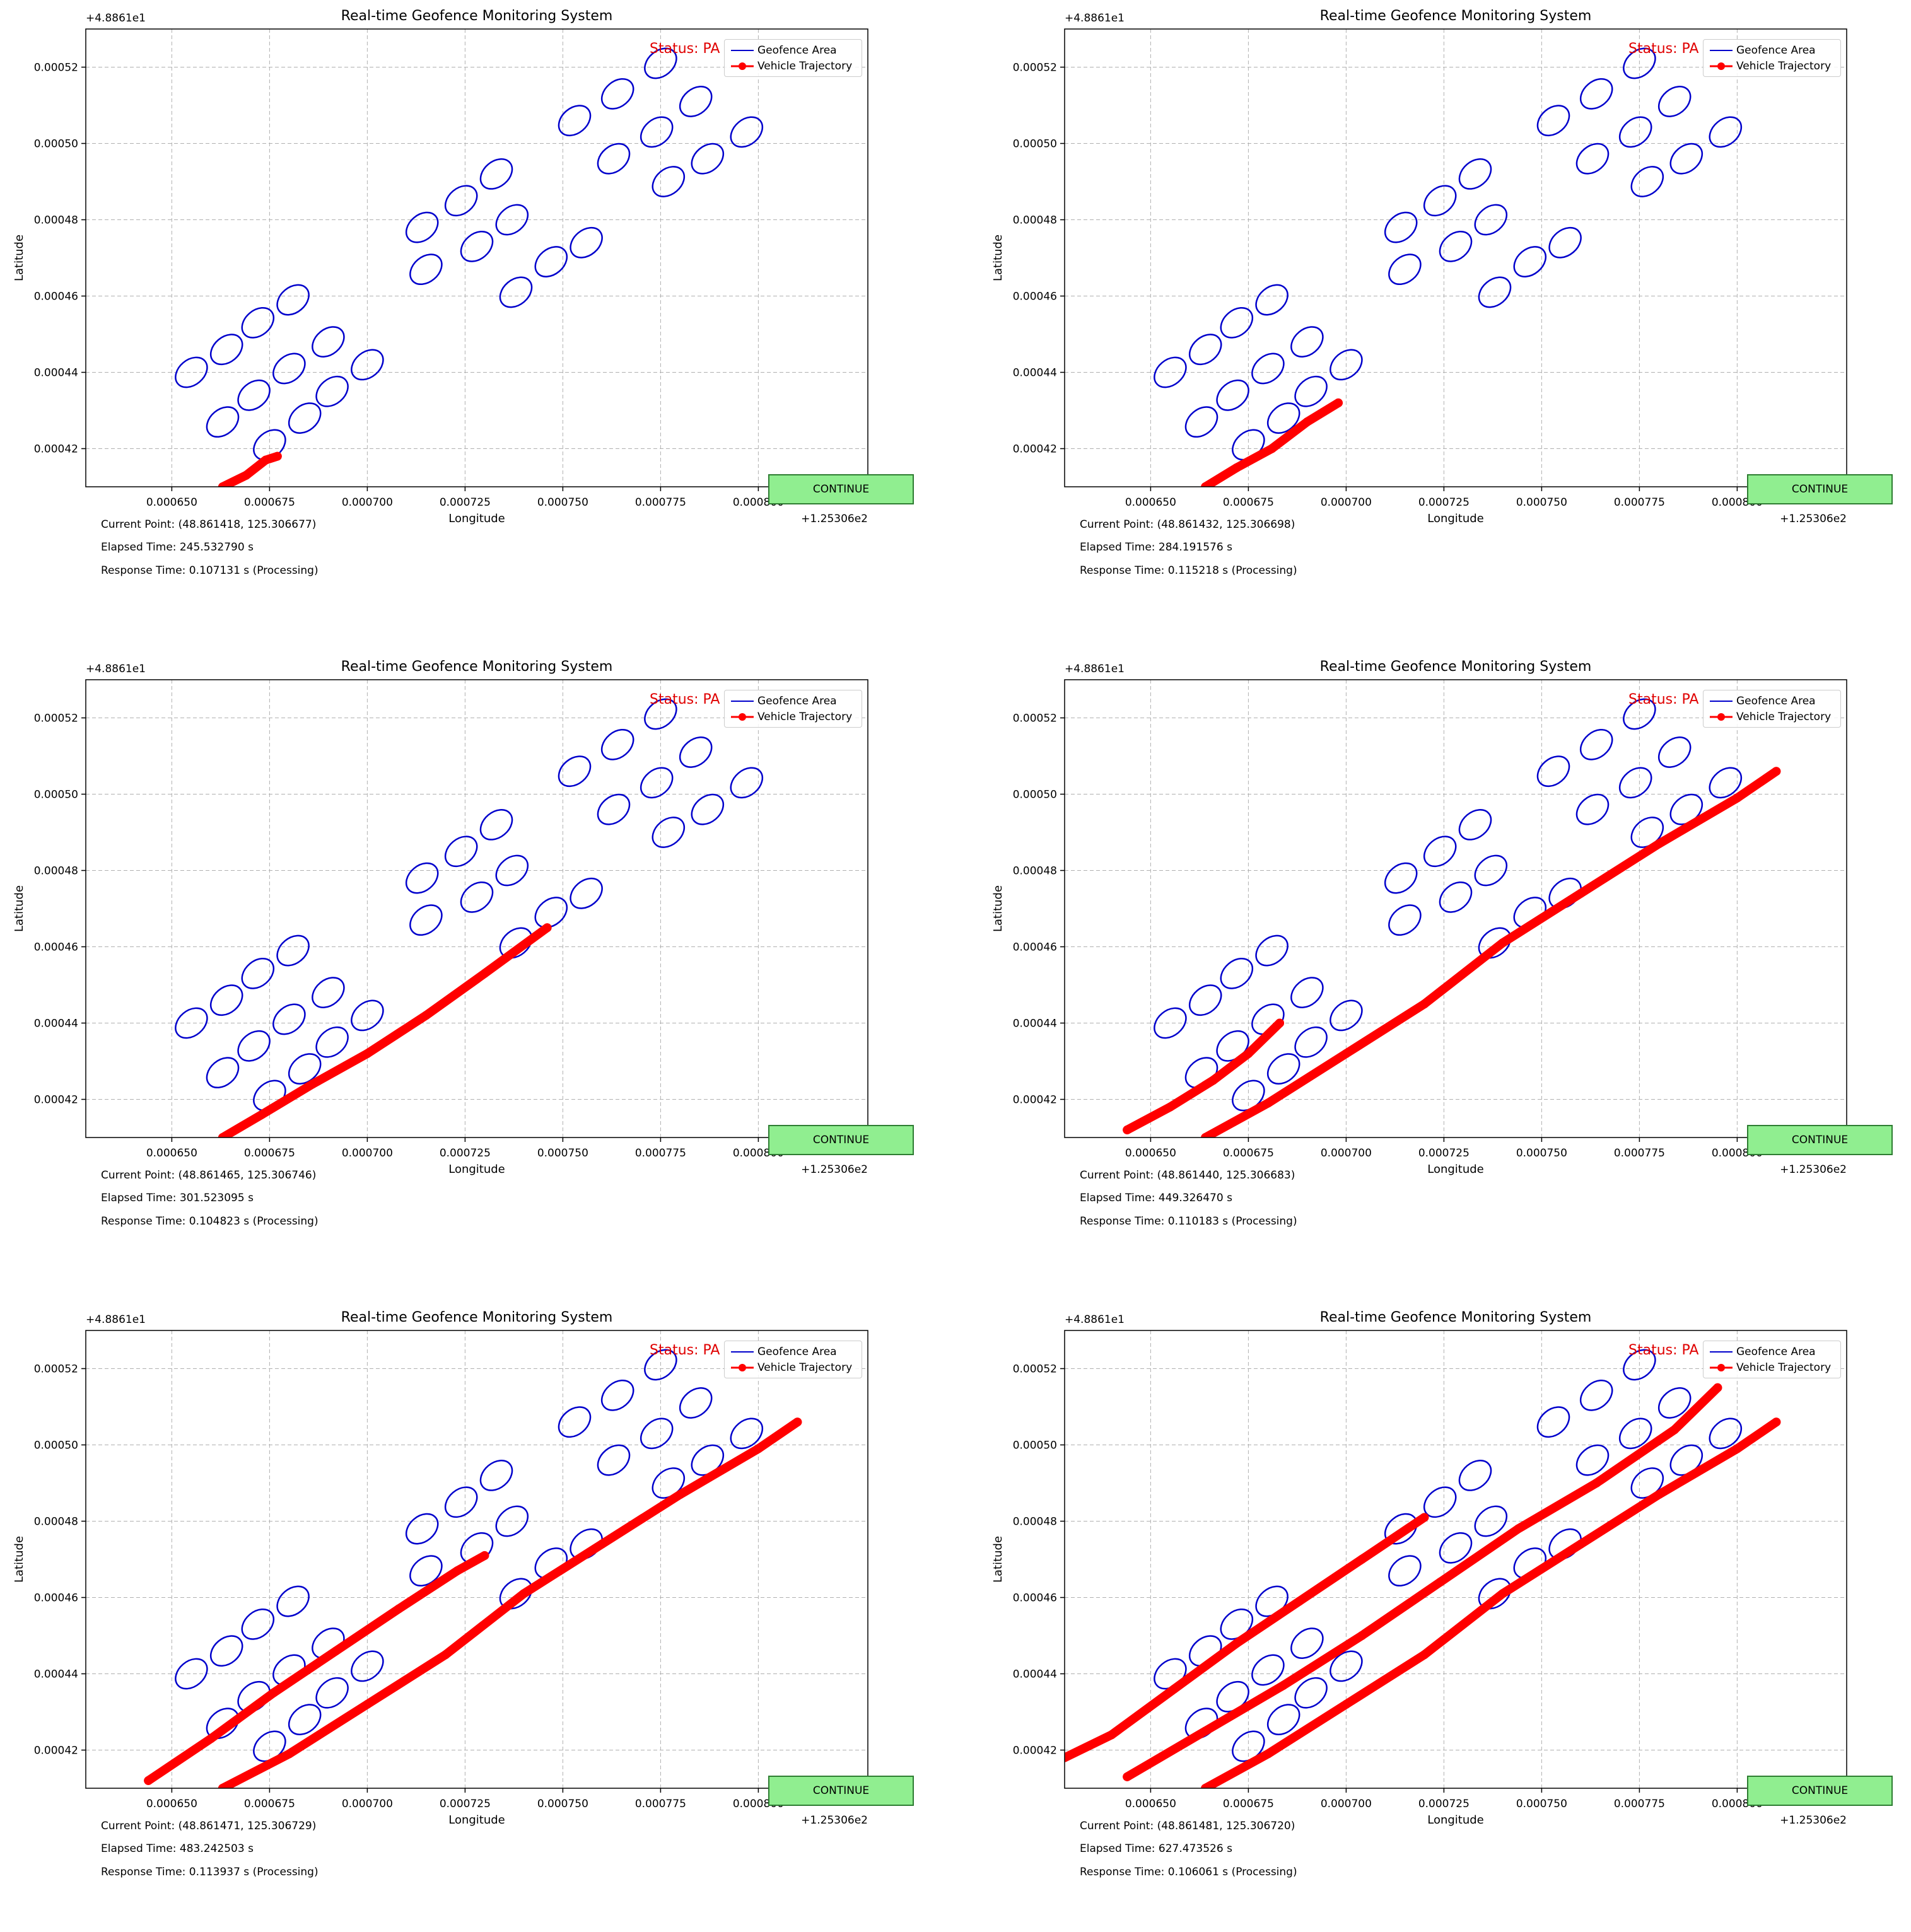 The height and width of the screenshot is (1932, 1911). Describe the element at coordinates (367, 1804) in the screenshot. I see `x-tick-label: 0.000700` at that location.